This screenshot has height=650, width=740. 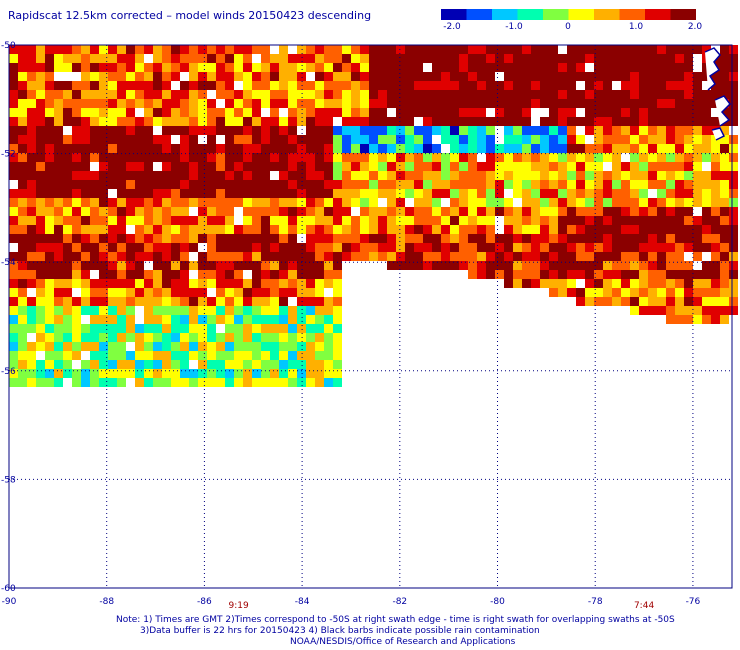 What do you see at coordinates (399, 602) in the screenshot?
I see `lon-tick-label: -82` at bounding box center [399, 602].